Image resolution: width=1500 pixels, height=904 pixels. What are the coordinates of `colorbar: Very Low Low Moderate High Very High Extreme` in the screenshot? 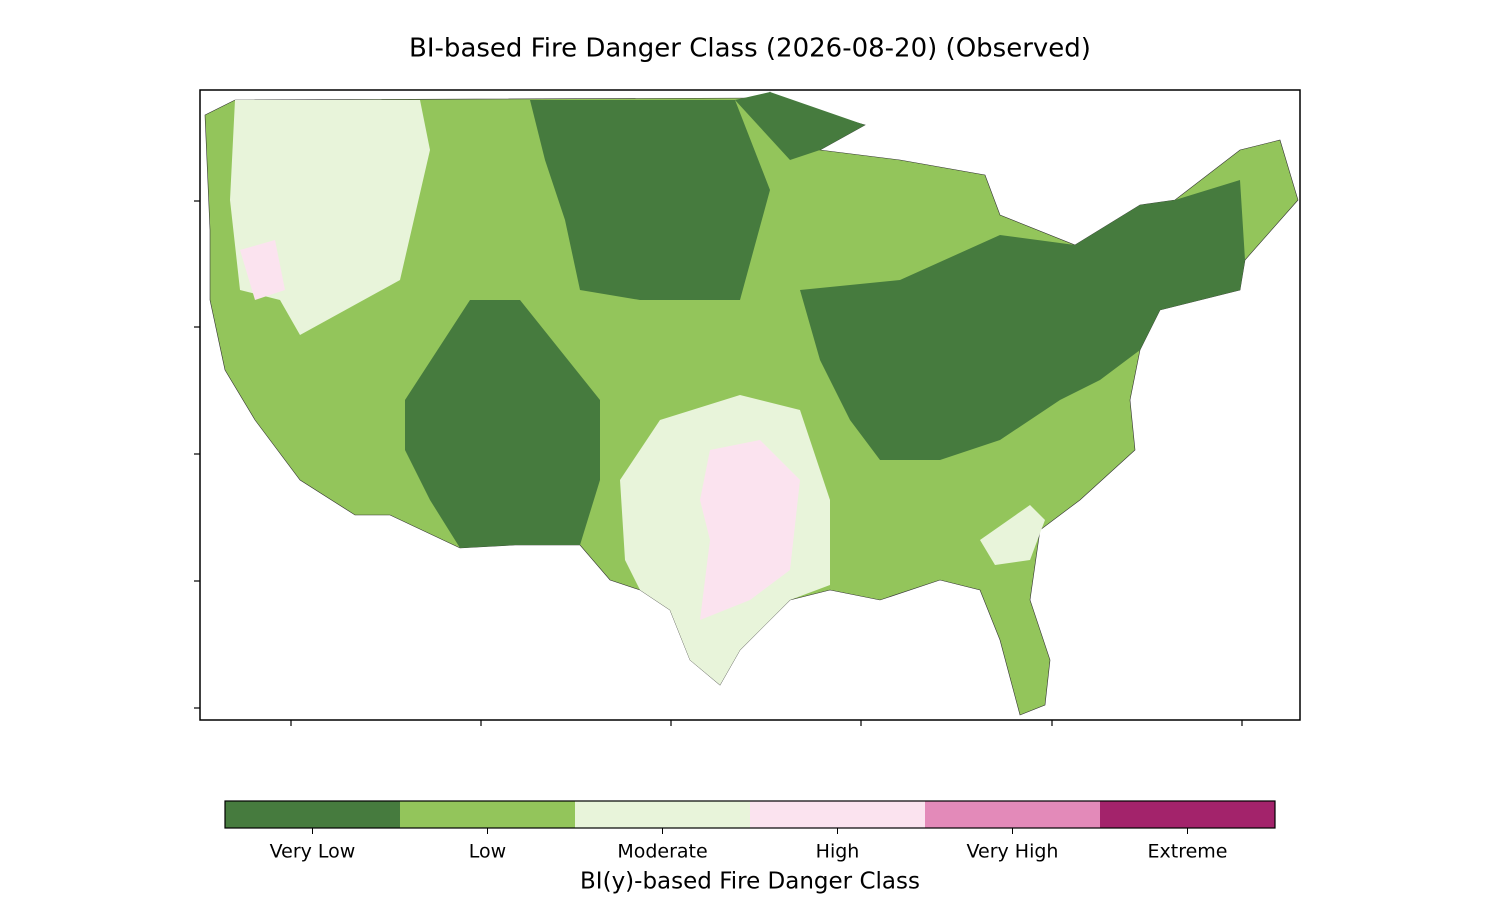 It's located at (750, 831).